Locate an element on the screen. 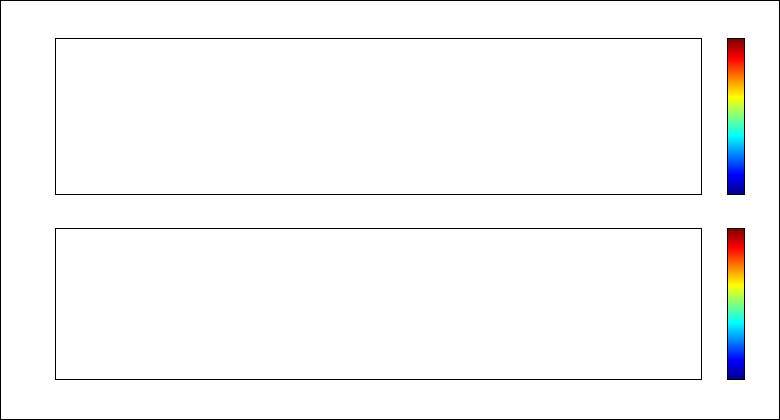 This screenshot has height=420, width=780. raw-colorbar is located at coordinates (736, 304).